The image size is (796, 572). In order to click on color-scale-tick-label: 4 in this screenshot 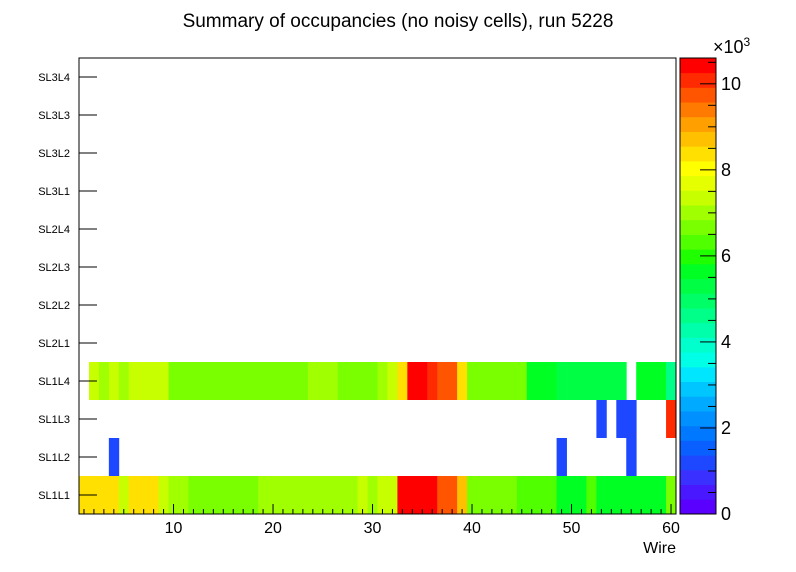, I will do `click(726, 342)`.